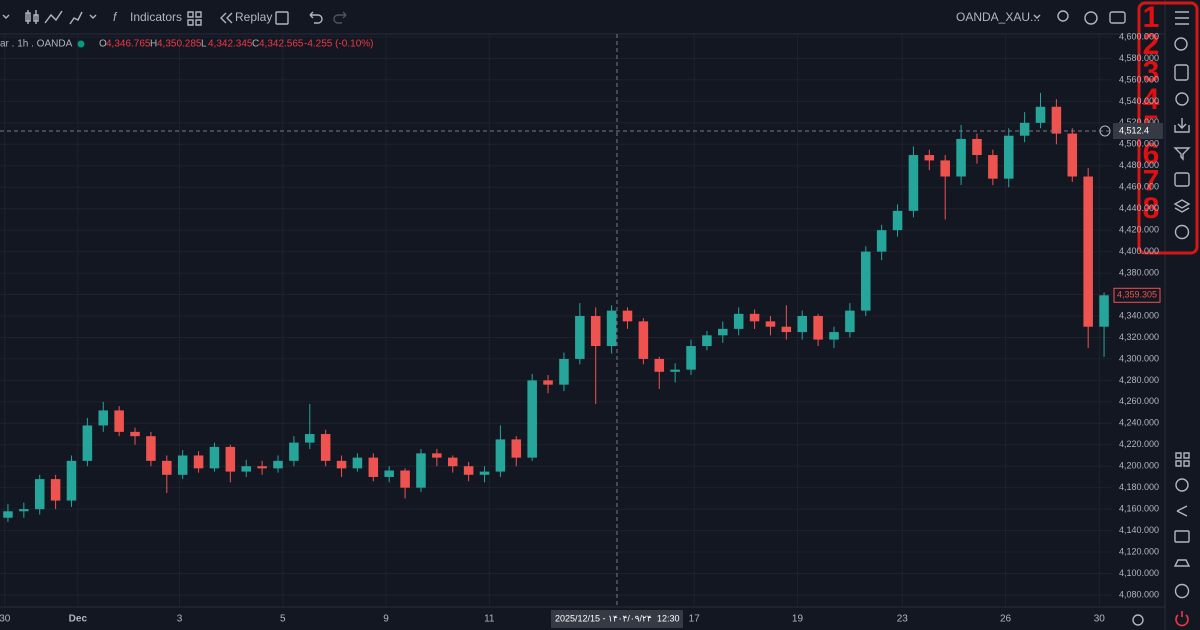 The width and height of the screenshot is (1200, 630). I want to click on x-tick-label: 26, so click(1006, 619).